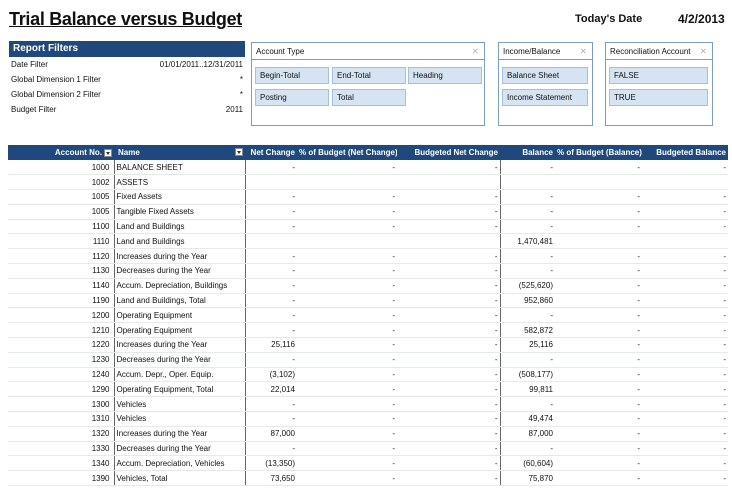  Describe the element at coordinates (271, 152) in the screenshot. I see `column-header-net-change: Net Change` at that location.